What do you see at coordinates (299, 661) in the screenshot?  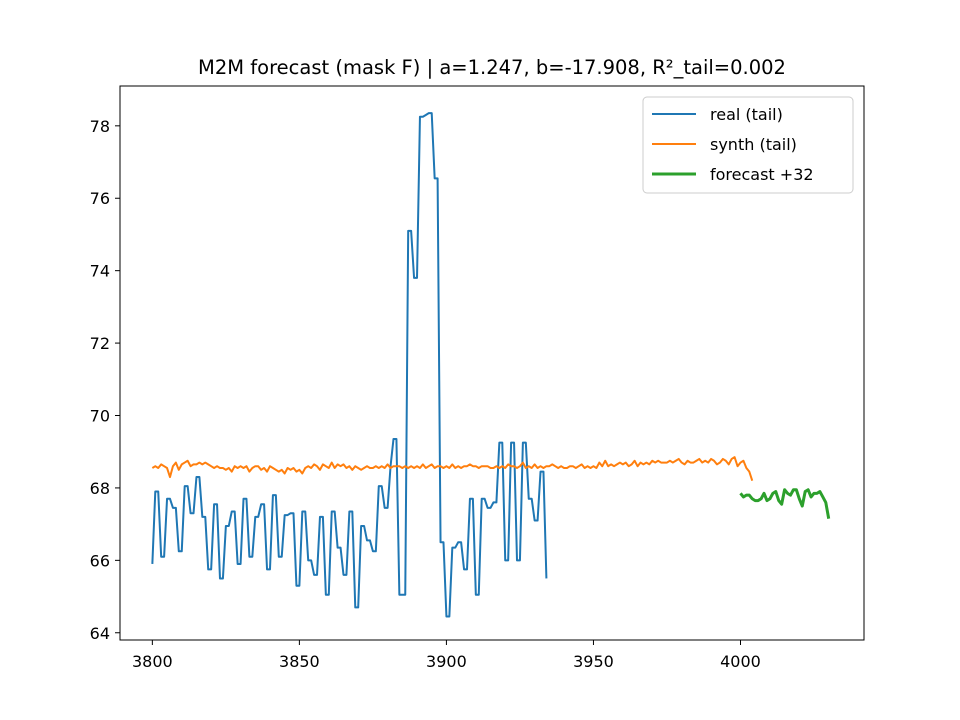 I see `x-tick-label: 3850` at bounding box center [299, 661].